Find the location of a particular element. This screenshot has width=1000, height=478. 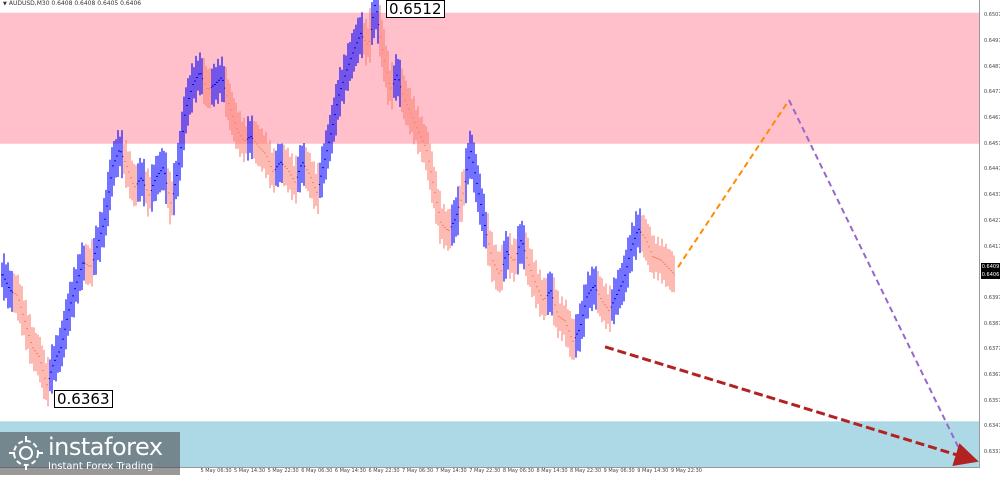

collapse-triangle-icon: ▼ is located at coordinates (5, 4).